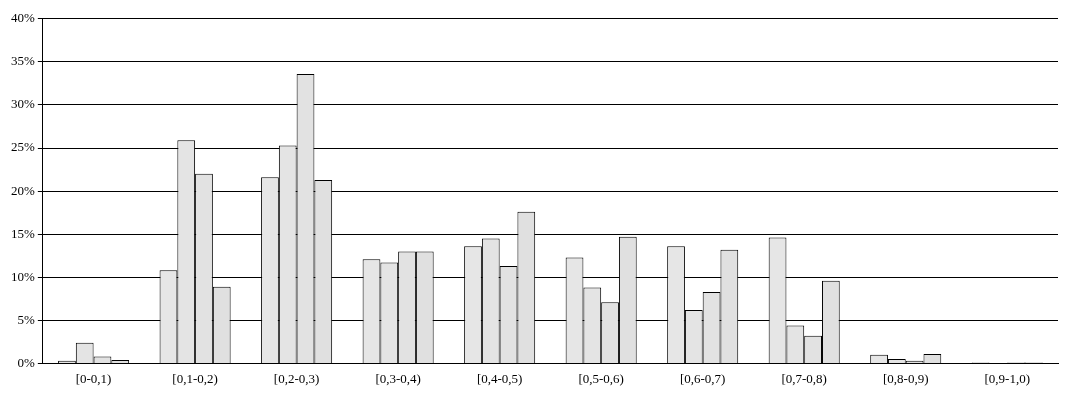 Image resolution: width=1074 pixels, height=398 pixels. I want to click on x-tick-label: [0,2-0,3), so click(296, 378).